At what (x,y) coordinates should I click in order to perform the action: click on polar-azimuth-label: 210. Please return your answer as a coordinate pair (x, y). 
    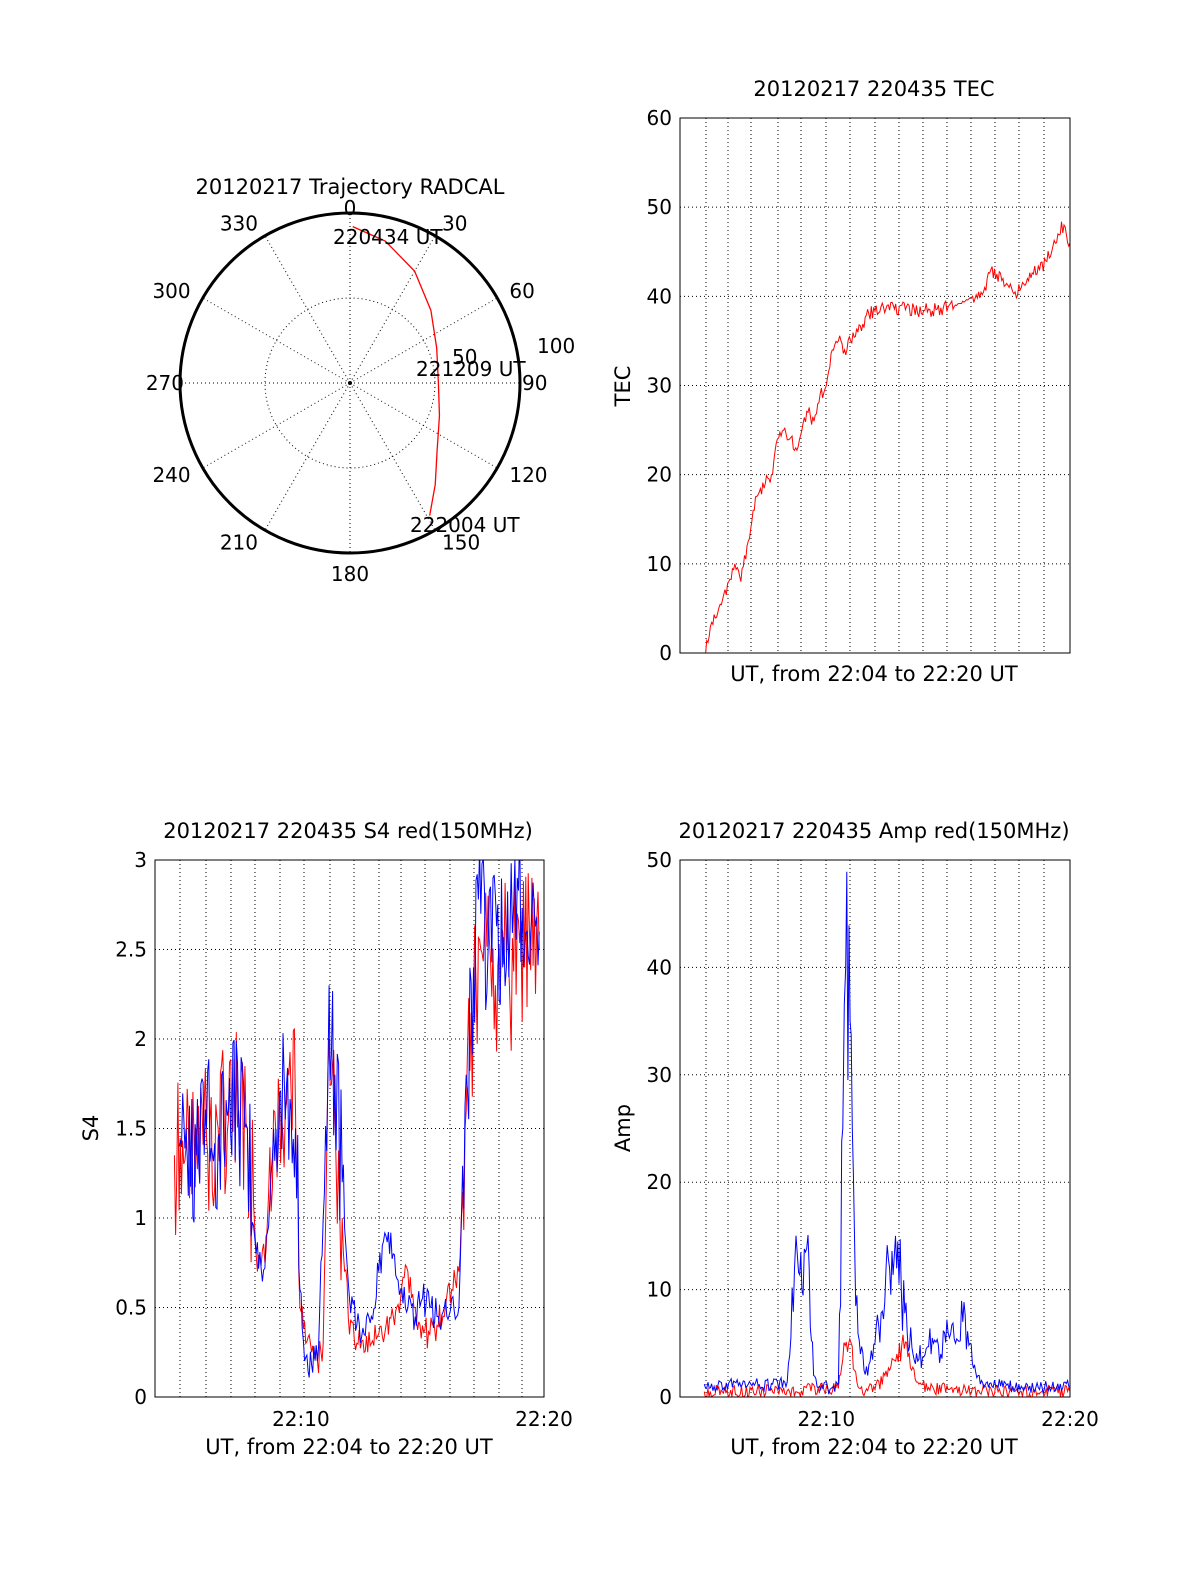
    Looking at the image, I should click on (239, 542).